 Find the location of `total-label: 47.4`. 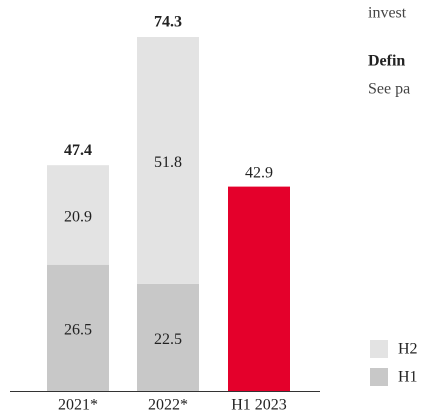

total-label: 47.4 is located at coordinates (78, 150).